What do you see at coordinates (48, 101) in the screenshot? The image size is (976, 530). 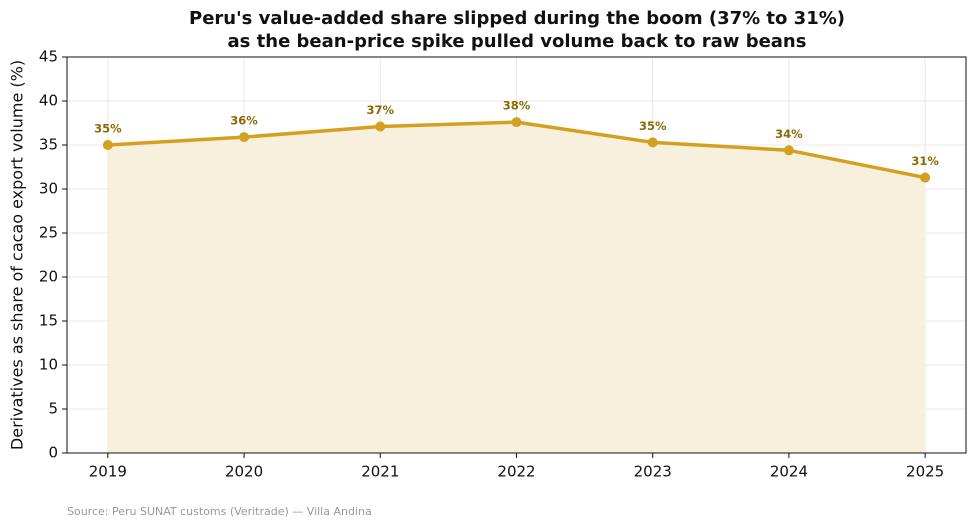 I see `y-tick-label: 40` at bounding box center [48, 101].